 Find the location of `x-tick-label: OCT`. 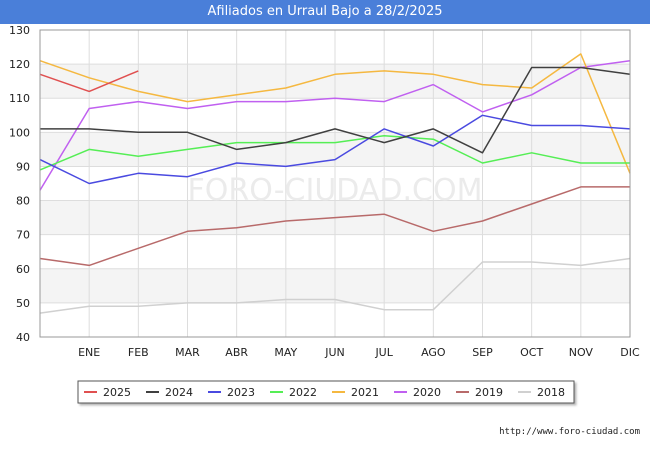

x-tick-label: OCT is located at coordinates (531, 352).